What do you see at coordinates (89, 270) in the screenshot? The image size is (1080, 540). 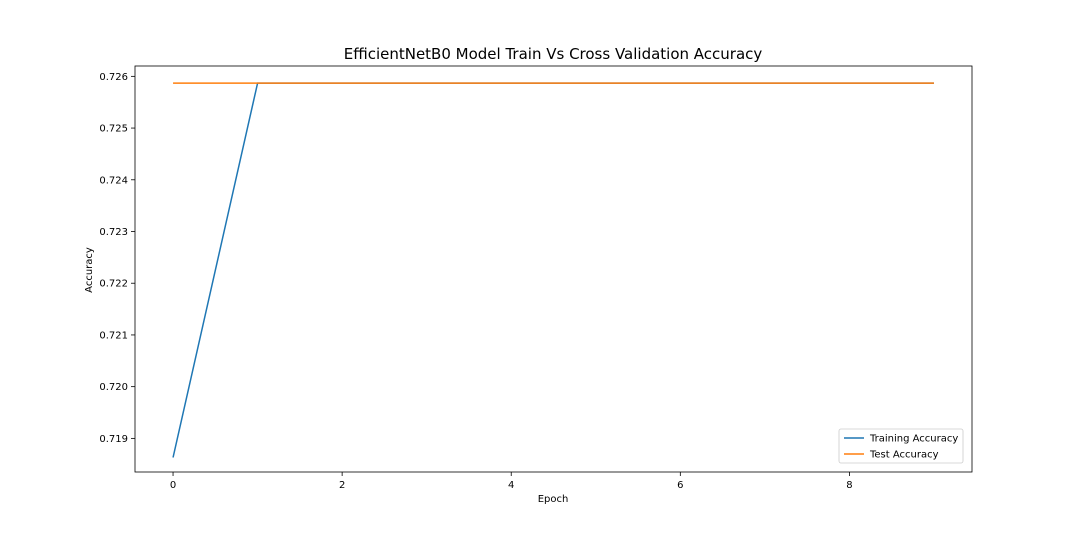 I see `y-axis-label: Accuracy` at bounding box center [89, 270].